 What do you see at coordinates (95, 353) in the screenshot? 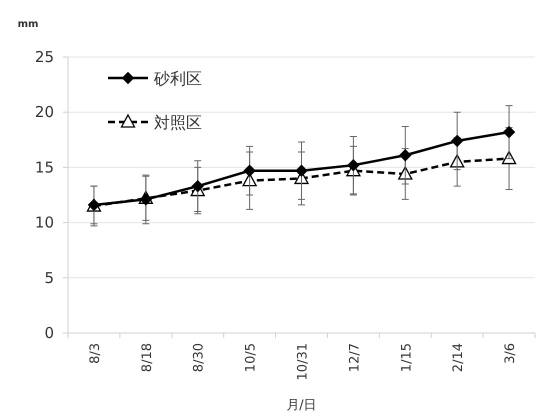
I see `x-tick-label: 8/3` at bounding box center [95, 353].